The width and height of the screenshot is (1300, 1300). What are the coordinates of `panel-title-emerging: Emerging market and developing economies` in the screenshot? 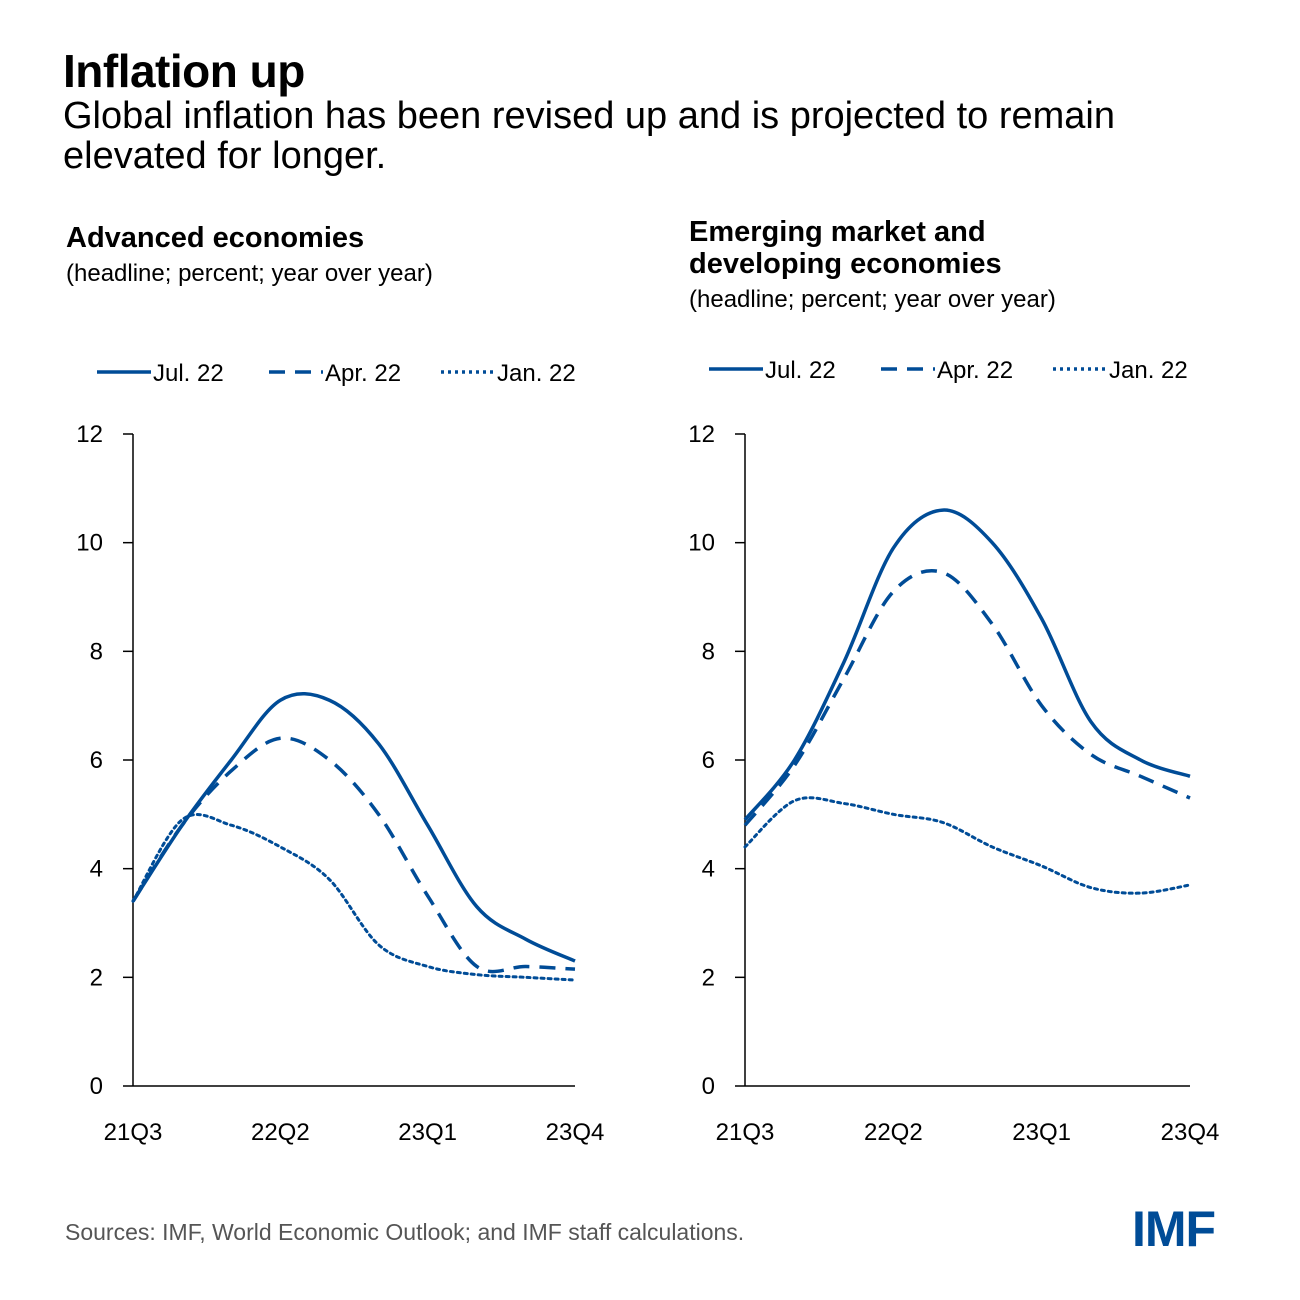 It's located at (845, 248).